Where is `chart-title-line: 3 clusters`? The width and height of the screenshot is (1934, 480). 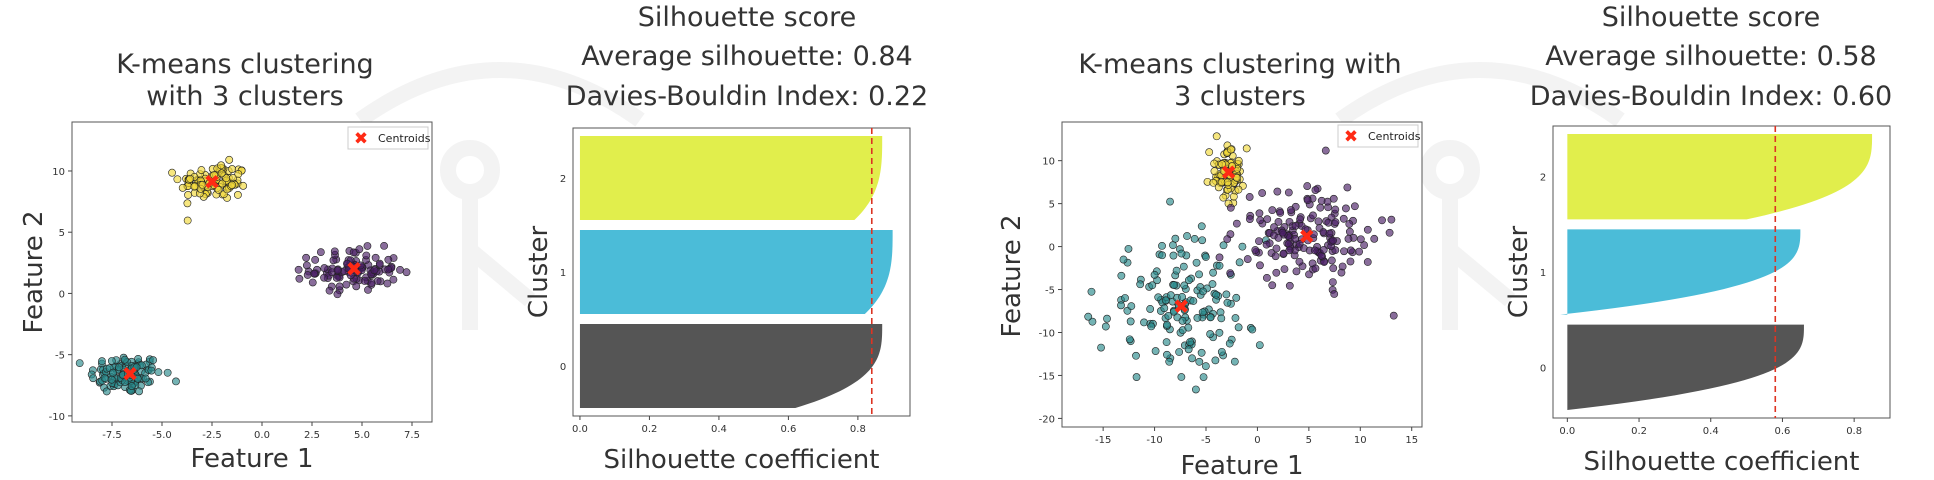 chart-title-line: 3 clusters is located at coordinates (1240, 96).